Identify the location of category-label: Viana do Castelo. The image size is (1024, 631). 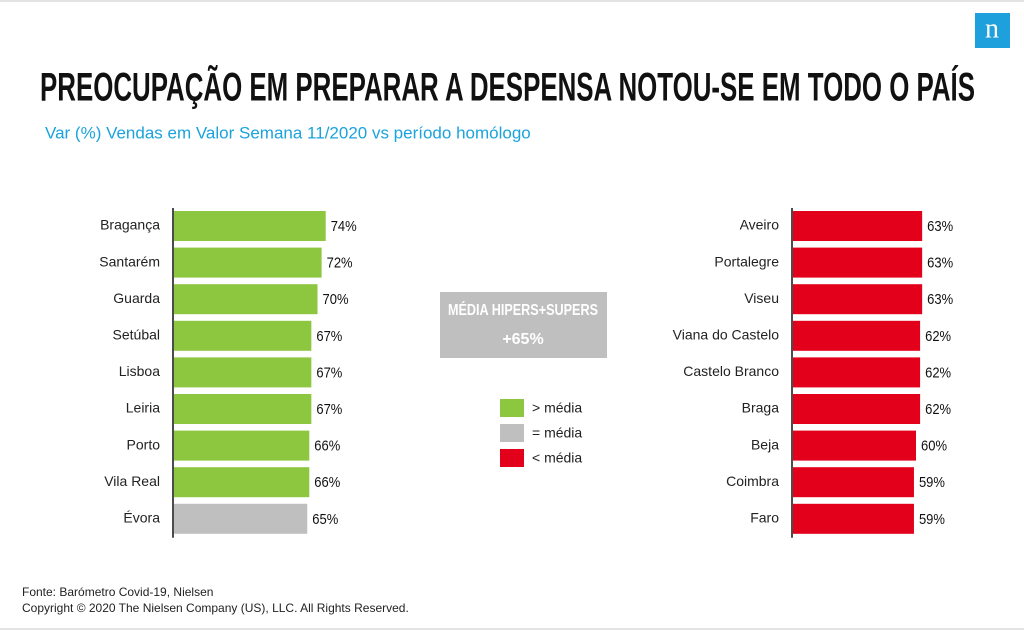
(726, 335).